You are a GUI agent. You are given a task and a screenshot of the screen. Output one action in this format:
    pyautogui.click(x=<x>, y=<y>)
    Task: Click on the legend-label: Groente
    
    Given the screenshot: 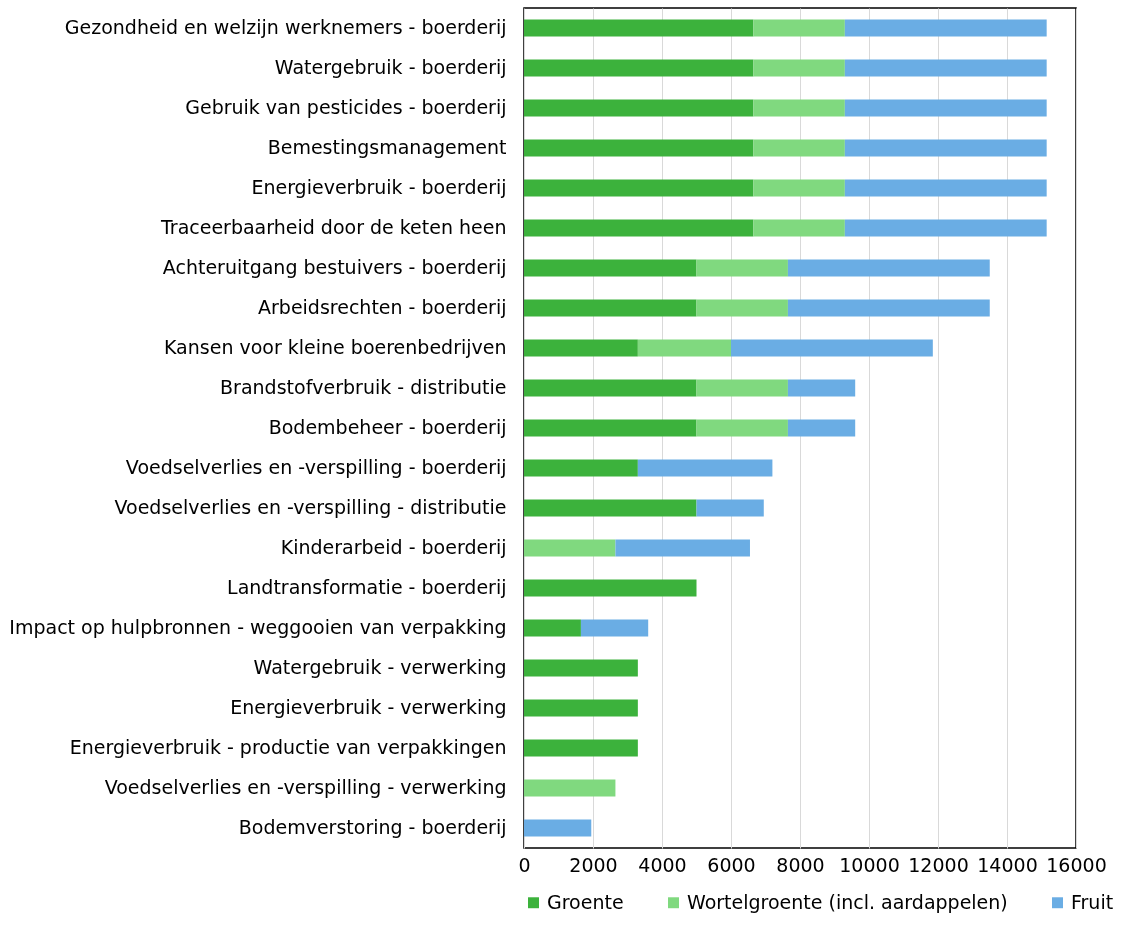 What is the action you would take?
    pyautogui.click(x=585, y=901)
    